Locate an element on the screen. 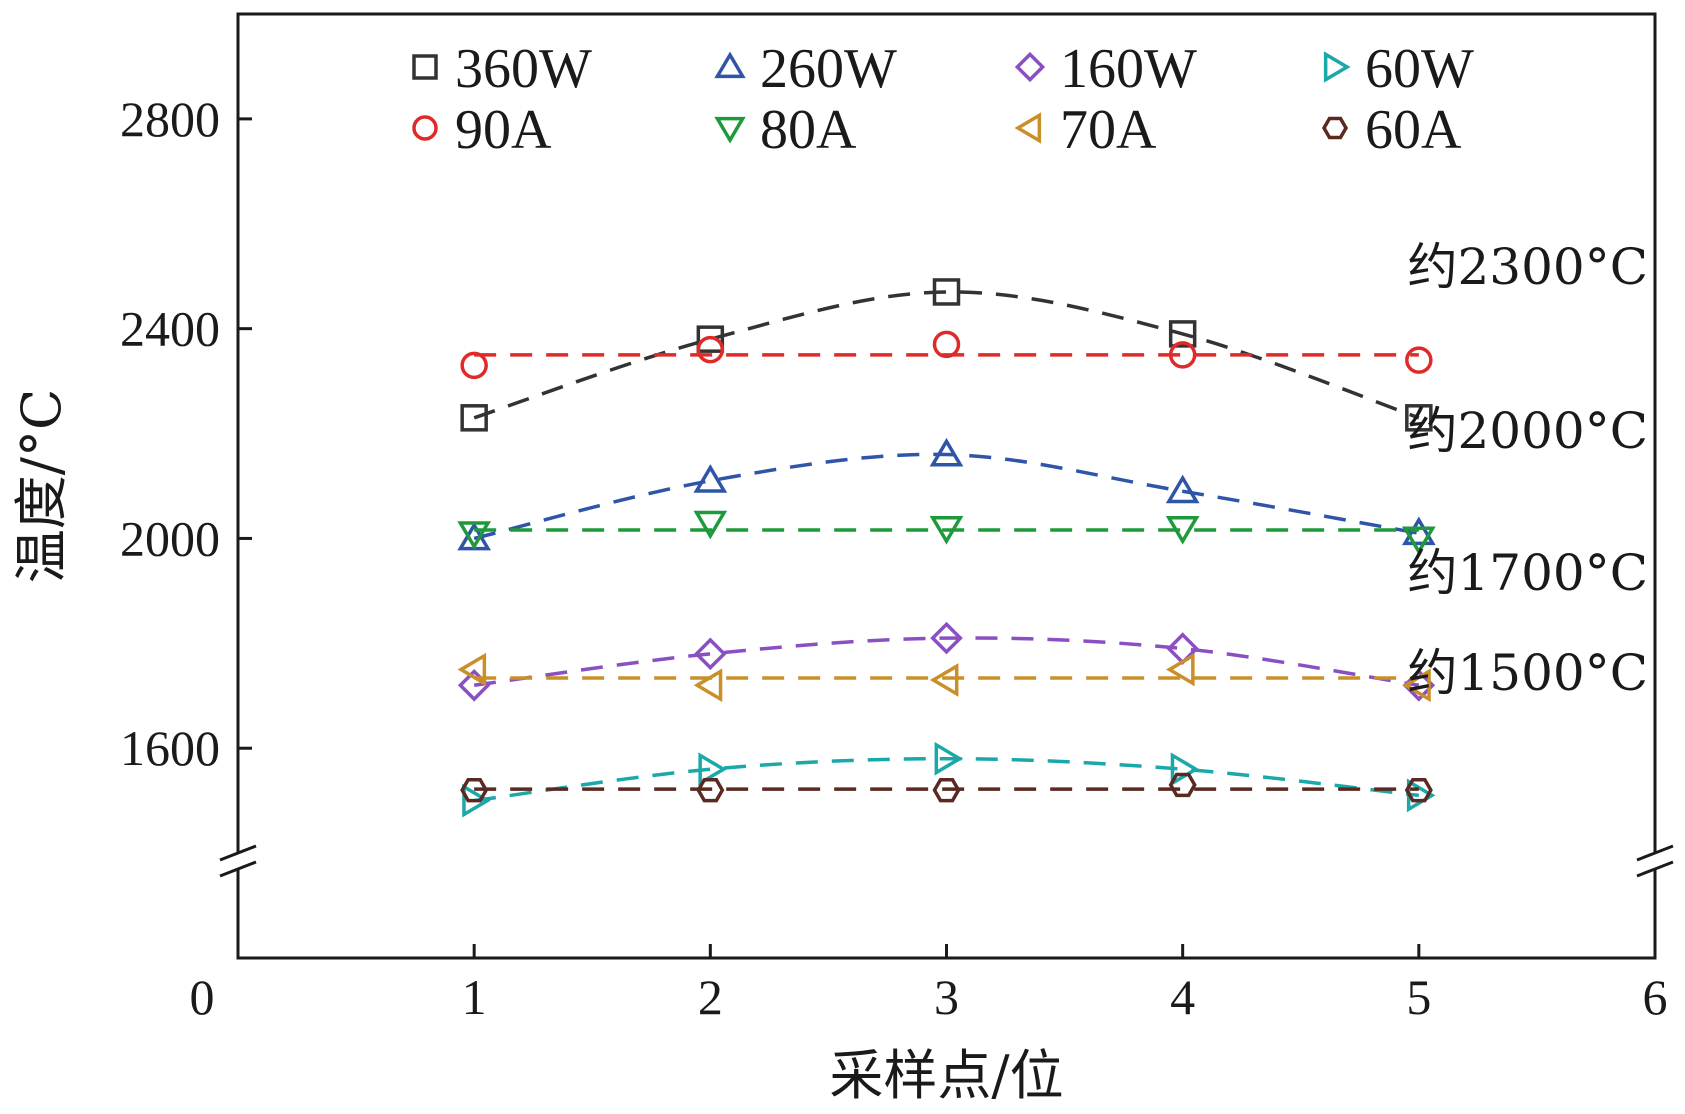  legend-item-160w: 160W is located at coordinates (1105, 69).